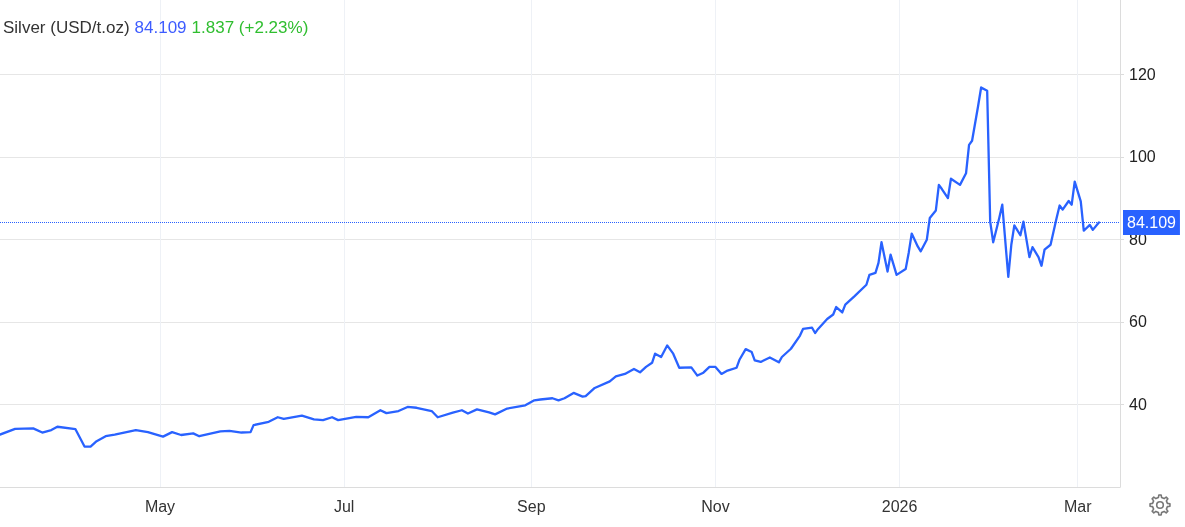 This screenshot has height=527, width=1185. What do you see at coordinates (160, 506) in the screenshot?
I see `x-tick-label: May` at bounding box center [160, 506].